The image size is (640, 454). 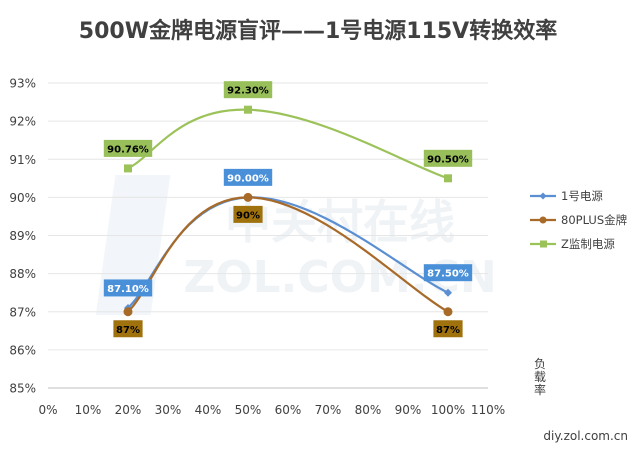 I want to click on x-tick-label: 110%, so click(x=488, y=410).